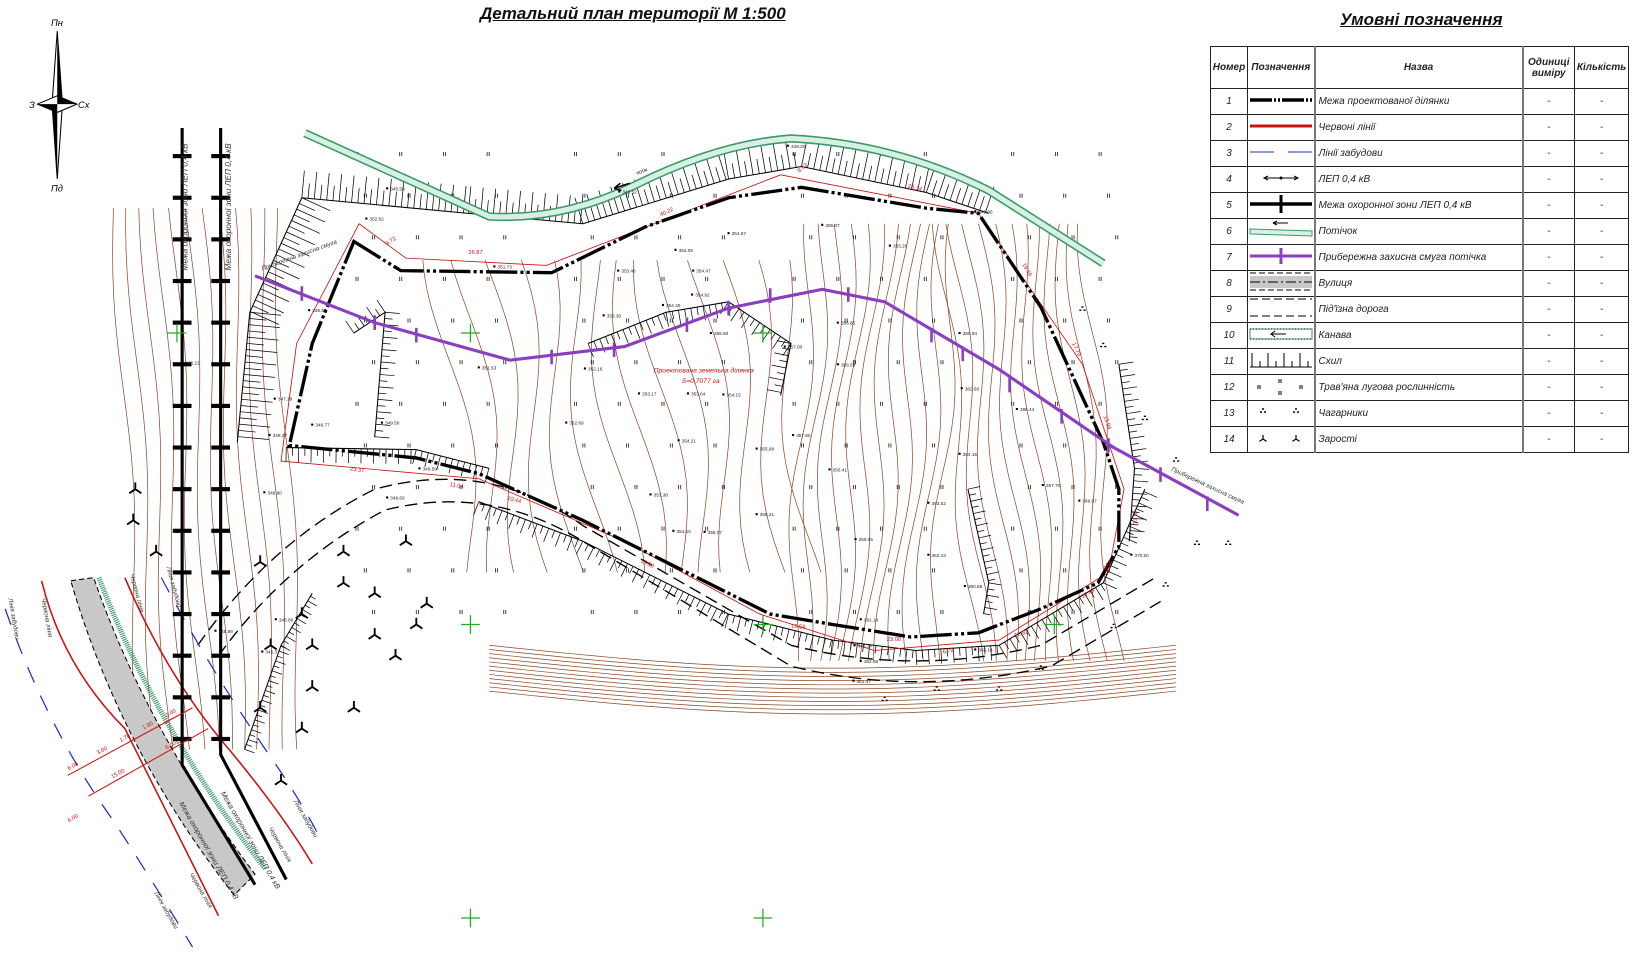 The image size is (1632, 956). Describe the element at coordinates (1229, 205) in the screenshot. I see `legend-number: 5` at that location.